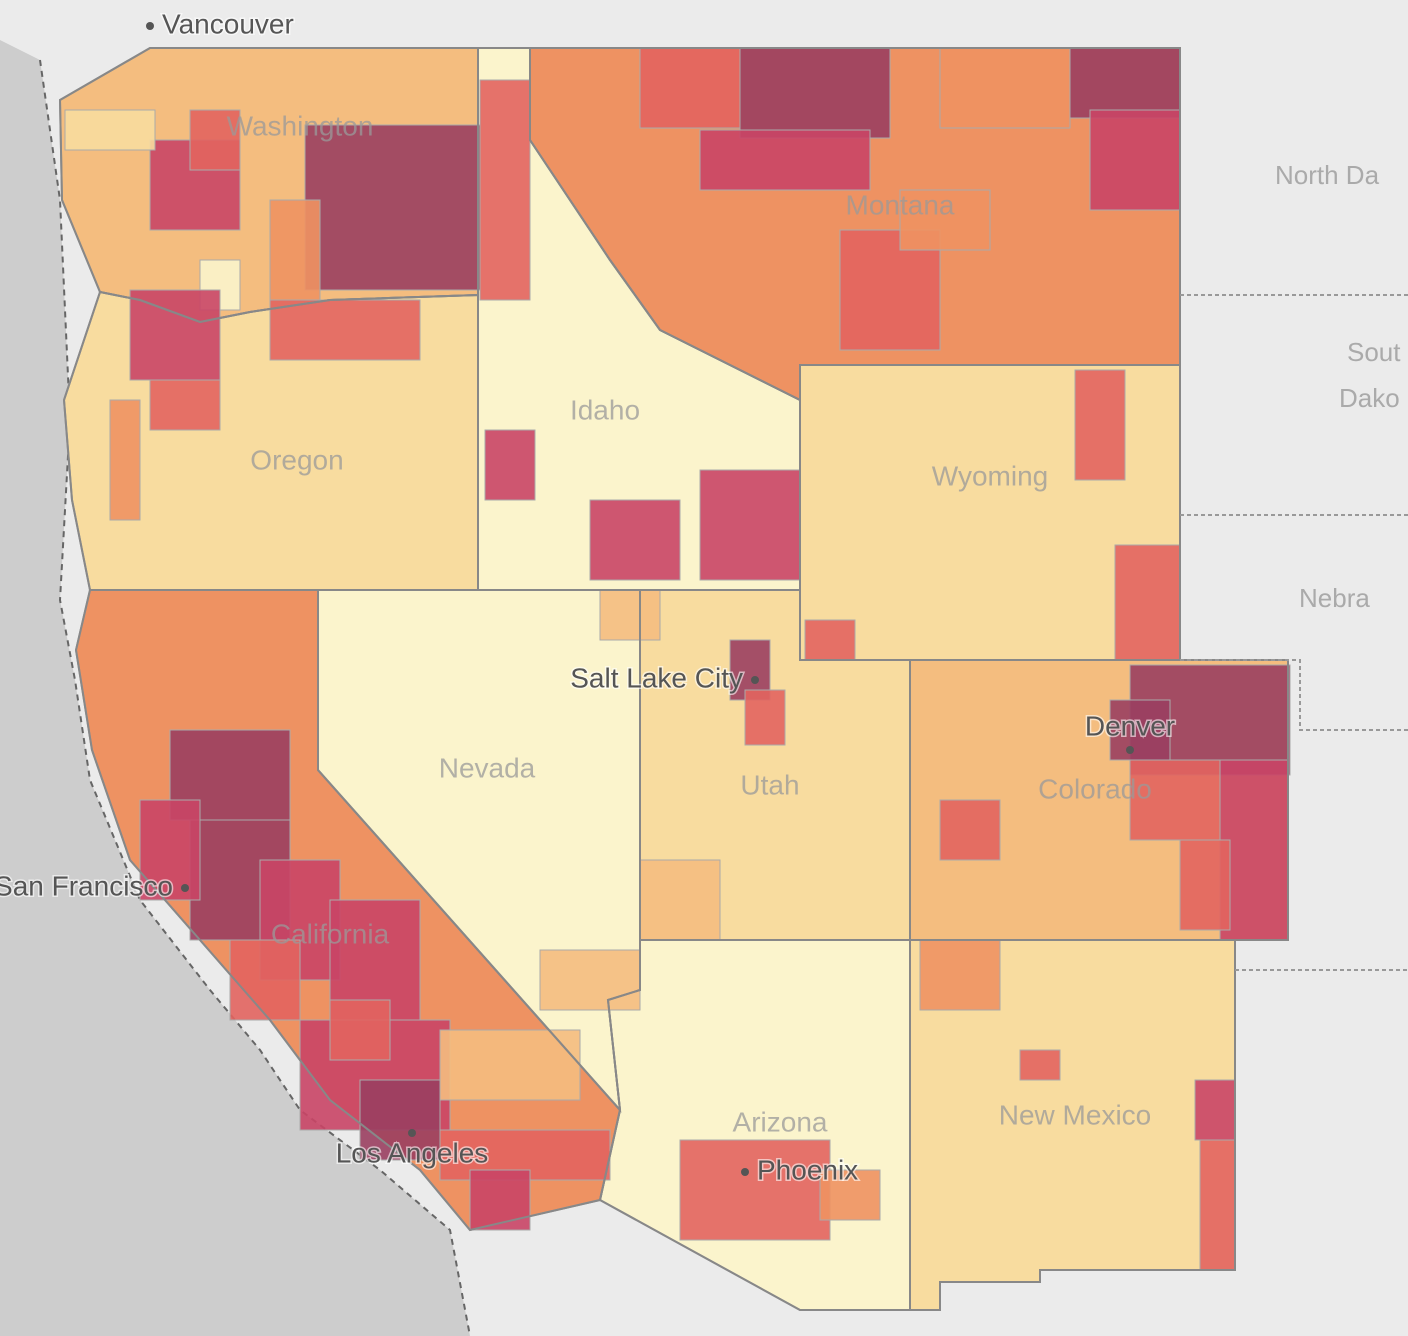 The image size is (1408, 1336). Describe the element at coordinates (228, 23) in the screenshot. I see `city-label: Vancouver` at that location.